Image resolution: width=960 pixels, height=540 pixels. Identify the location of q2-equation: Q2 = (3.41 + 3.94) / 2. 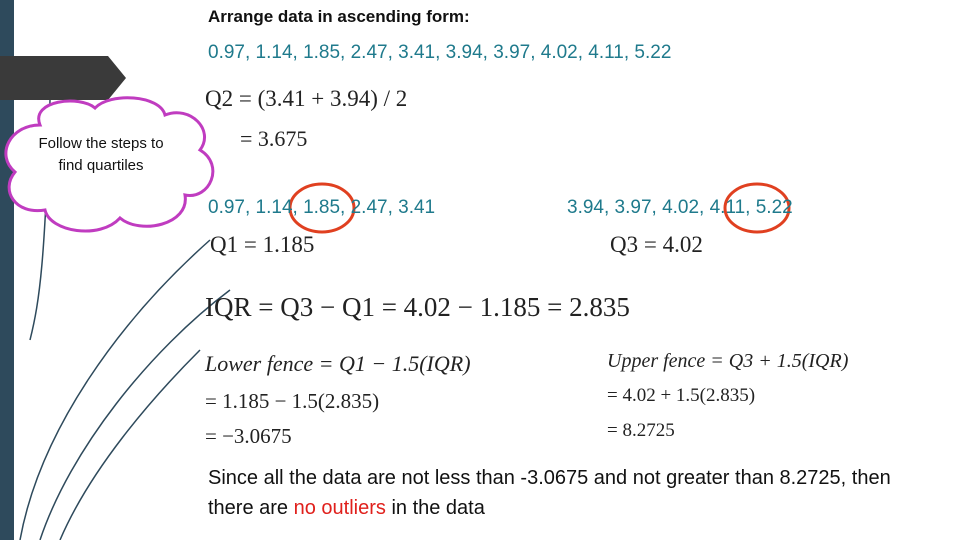
(306, 98).